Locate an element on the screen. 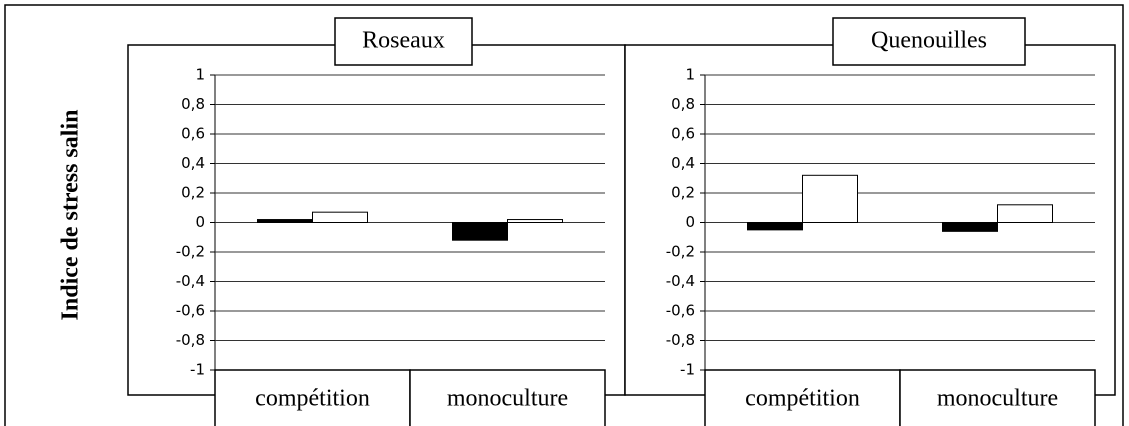 This screenshot has height=426, width=1129. chart-title: Roseaux is located at coordinates (403, 41).